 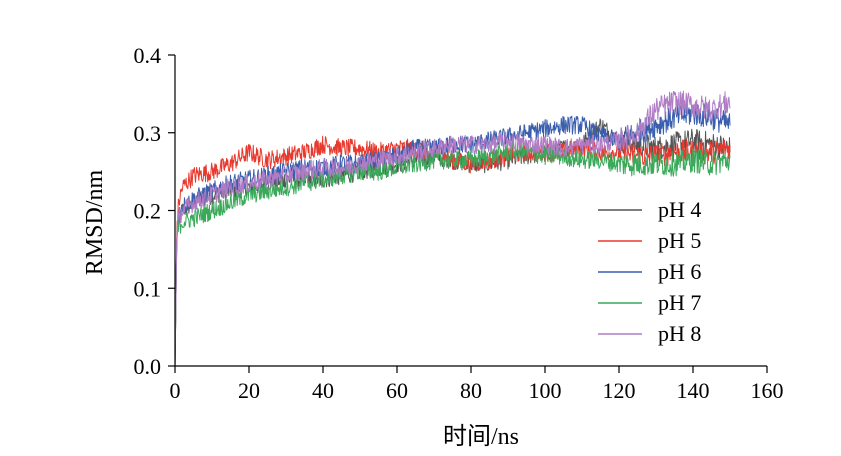 What do you see at coordinates (148, 133) in the screenshot?
I see `y-tick-label: 0.3` at bounding box center [148, 133].